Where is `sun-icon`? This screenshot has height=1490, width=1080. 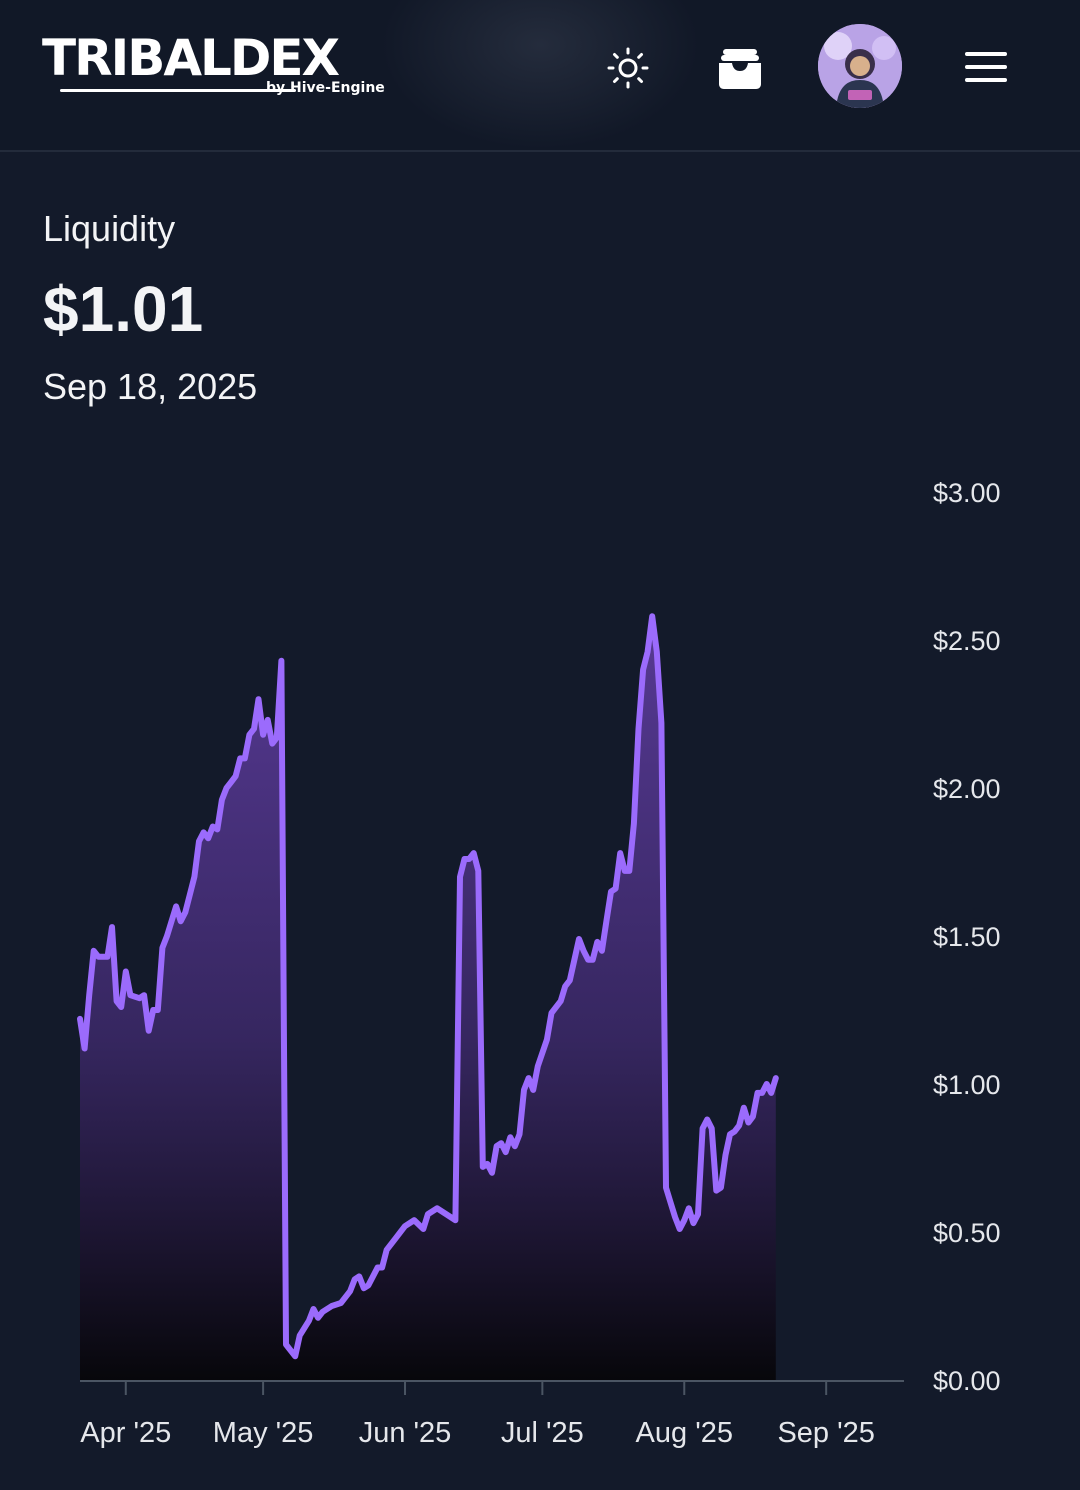
sun-icon is located at coordinates (628, 68).